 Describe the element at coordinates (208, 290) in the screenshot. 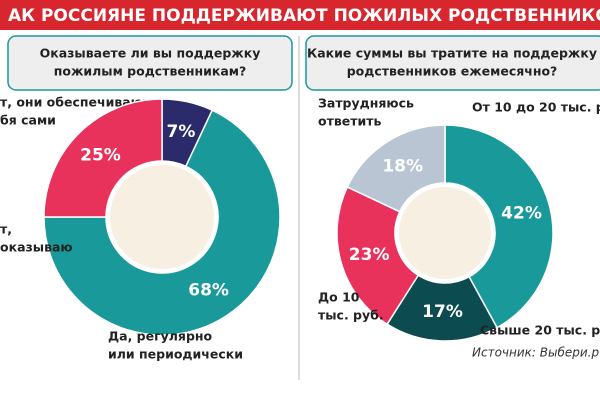

I see `value-label: 68%` at that location.